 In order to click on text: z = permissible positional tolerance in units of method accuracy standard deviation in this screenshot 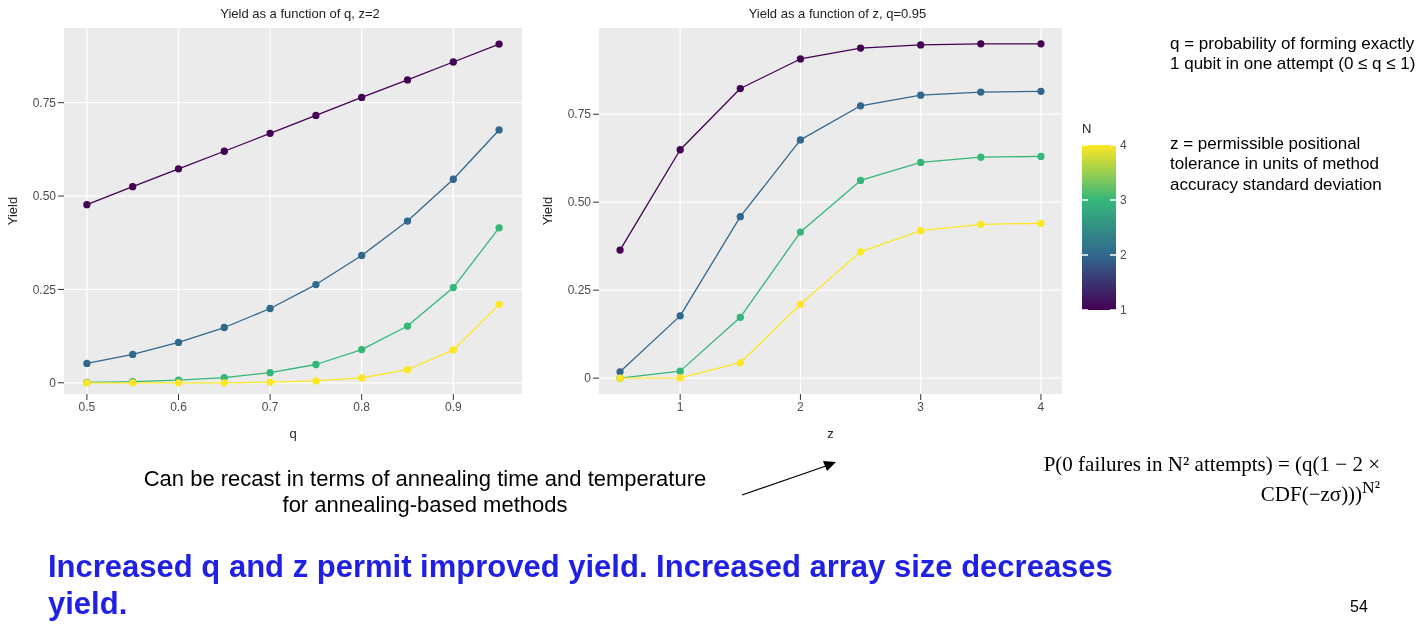, I will do `click(1276, 165)`.